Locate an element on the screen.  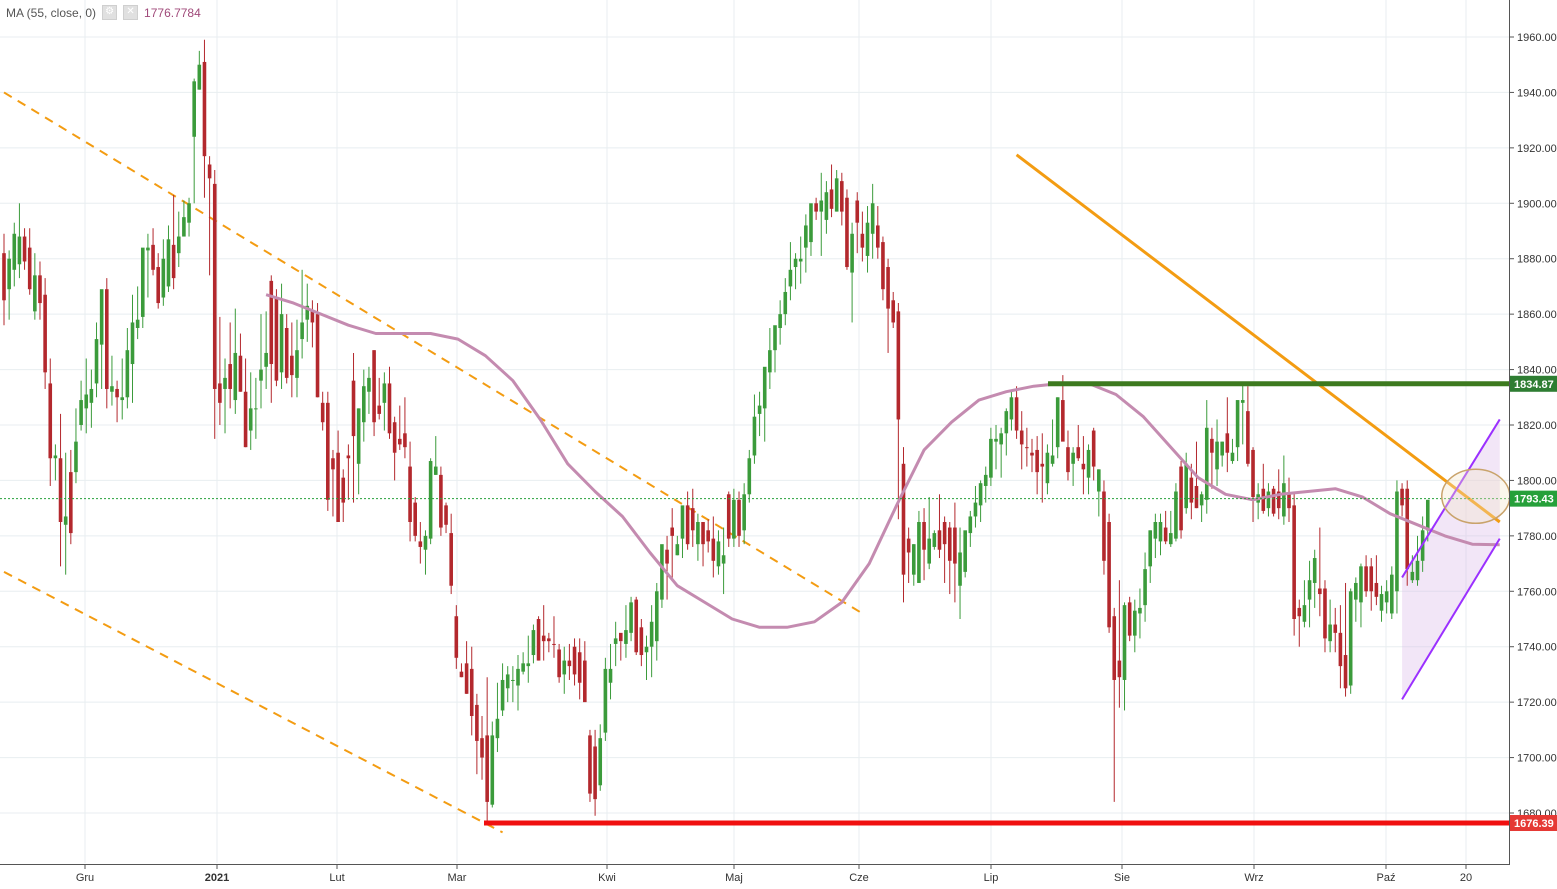
time-tick-label: 20 is located at coordinates (1466, 878).